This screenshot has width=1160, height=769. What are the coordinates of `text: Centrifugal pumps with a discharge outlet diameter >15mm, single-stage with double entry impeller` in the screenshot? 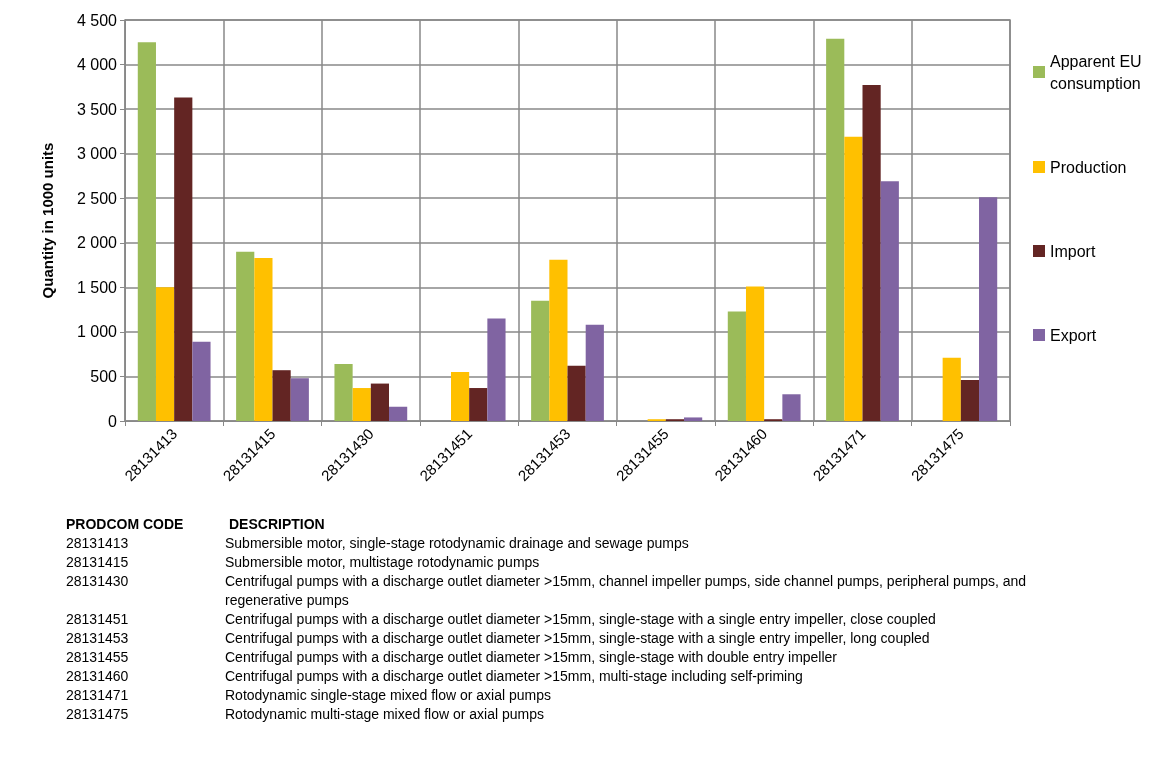 It's located at (531, 657).